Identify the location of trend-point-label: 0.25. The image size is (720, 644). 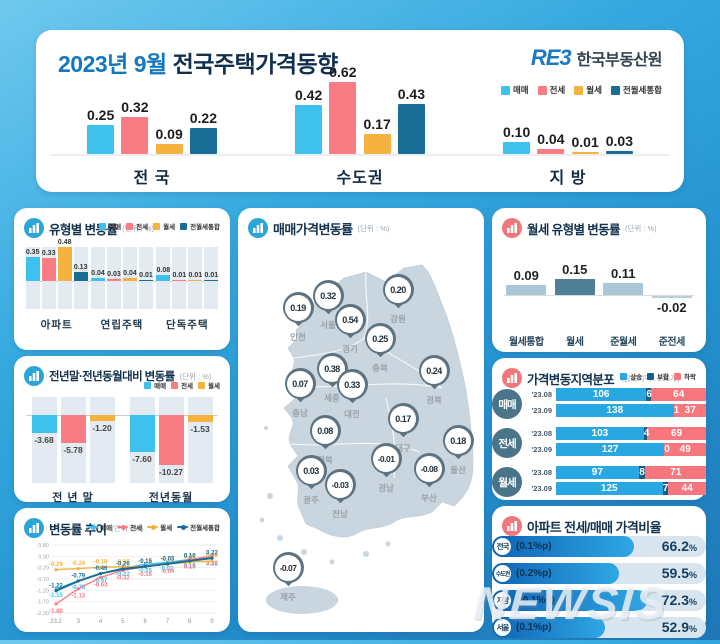
(212, 564).